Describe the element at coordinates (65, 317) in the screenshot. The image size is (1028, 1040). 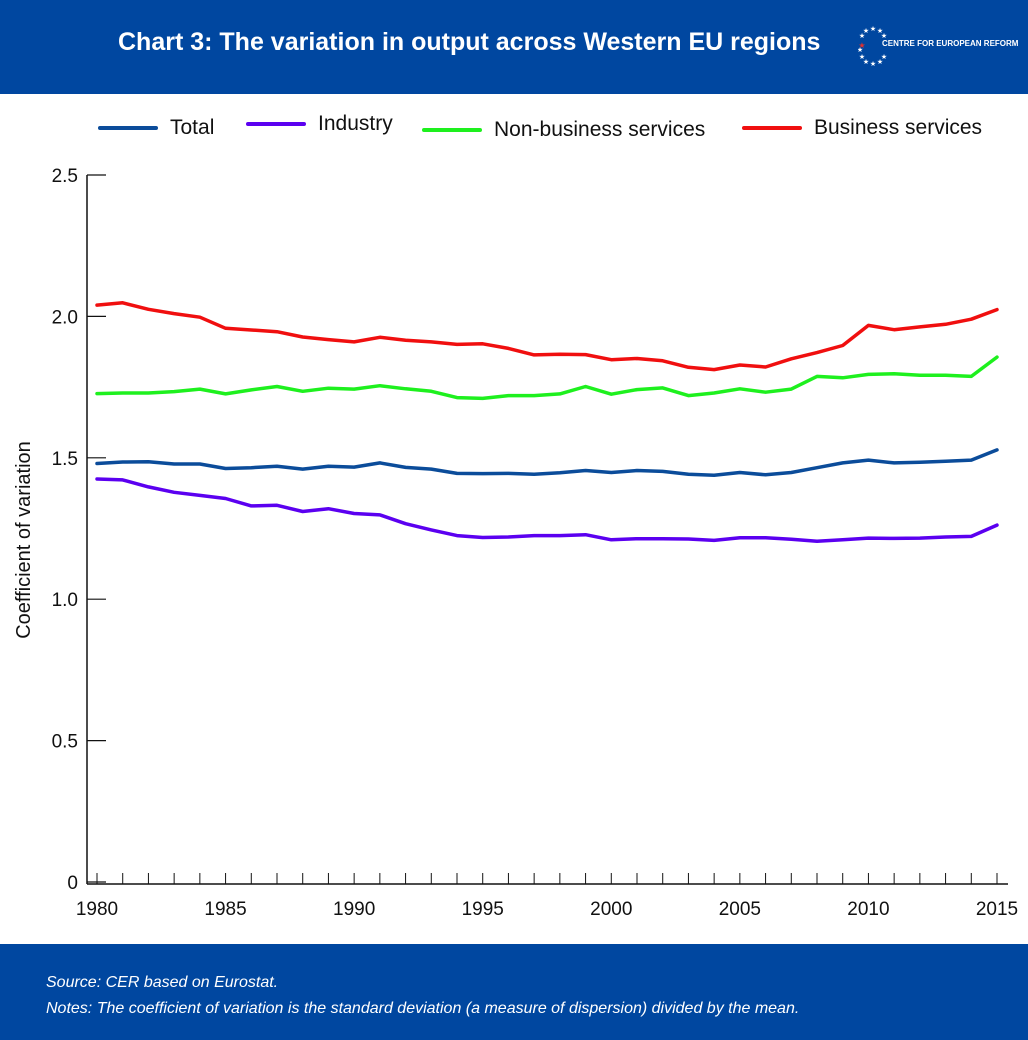
I see `y-tick-label-4: 2.0` at that location.